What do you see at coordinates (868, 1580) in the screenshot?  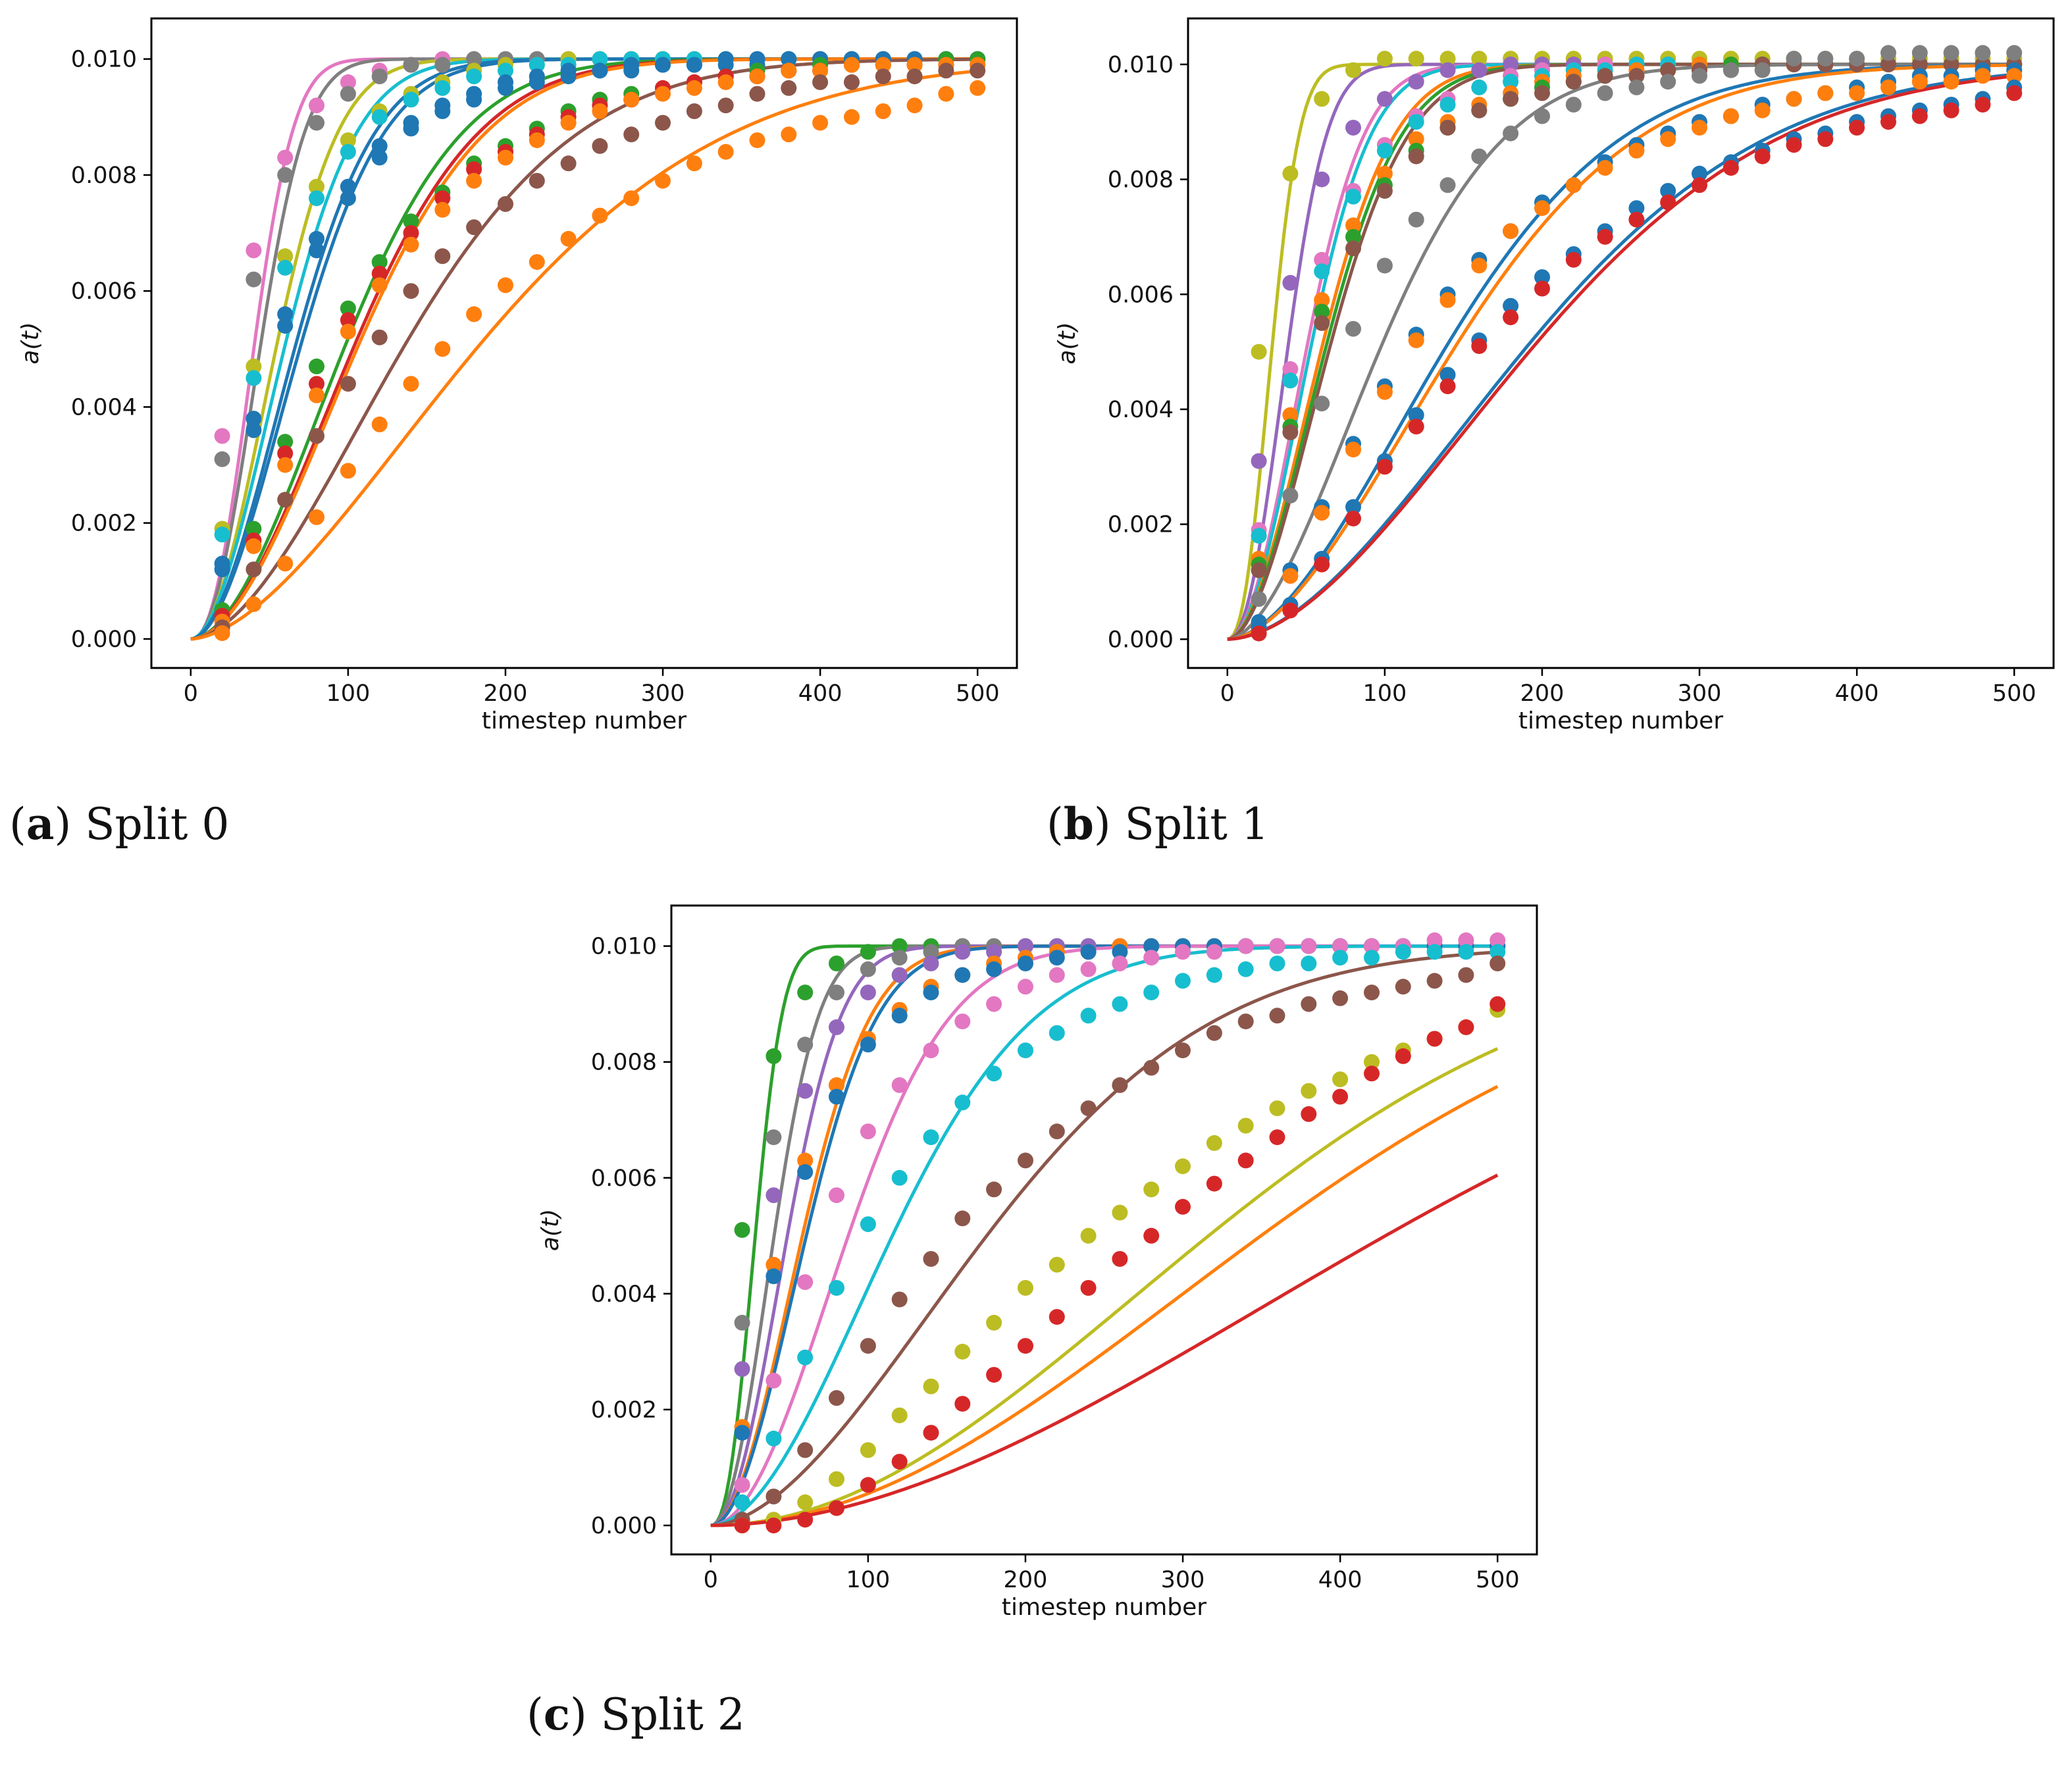 I see `x-tick-label: 100` at bounding box center [868, 1580].